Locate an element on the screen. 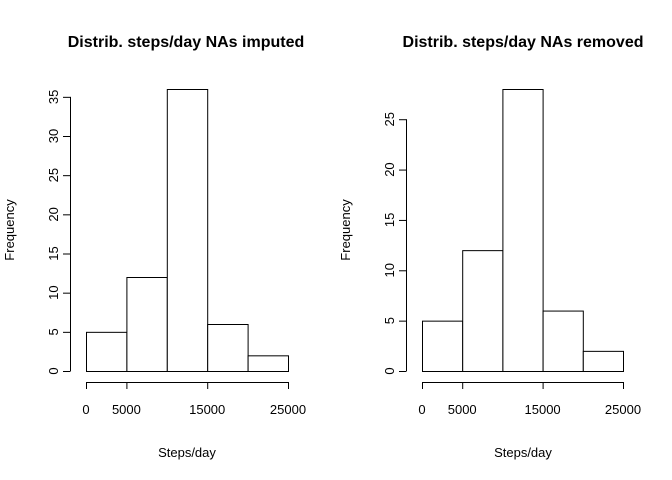 The width and height of the screenshot is (672, 480). y-tick-label: 30 is located at coordinates (53, 136).